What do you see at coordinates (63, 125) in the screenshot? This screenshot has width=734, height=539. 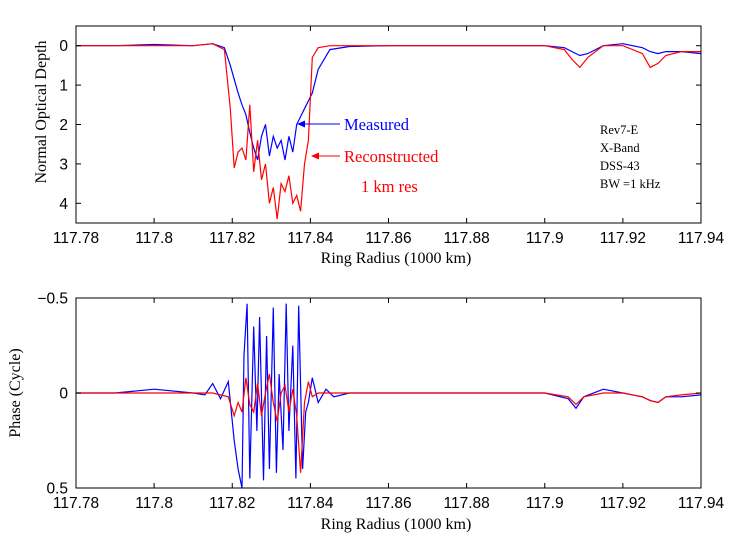 I see `top-y-tick-label: 2` at bounding box center [63, 125].